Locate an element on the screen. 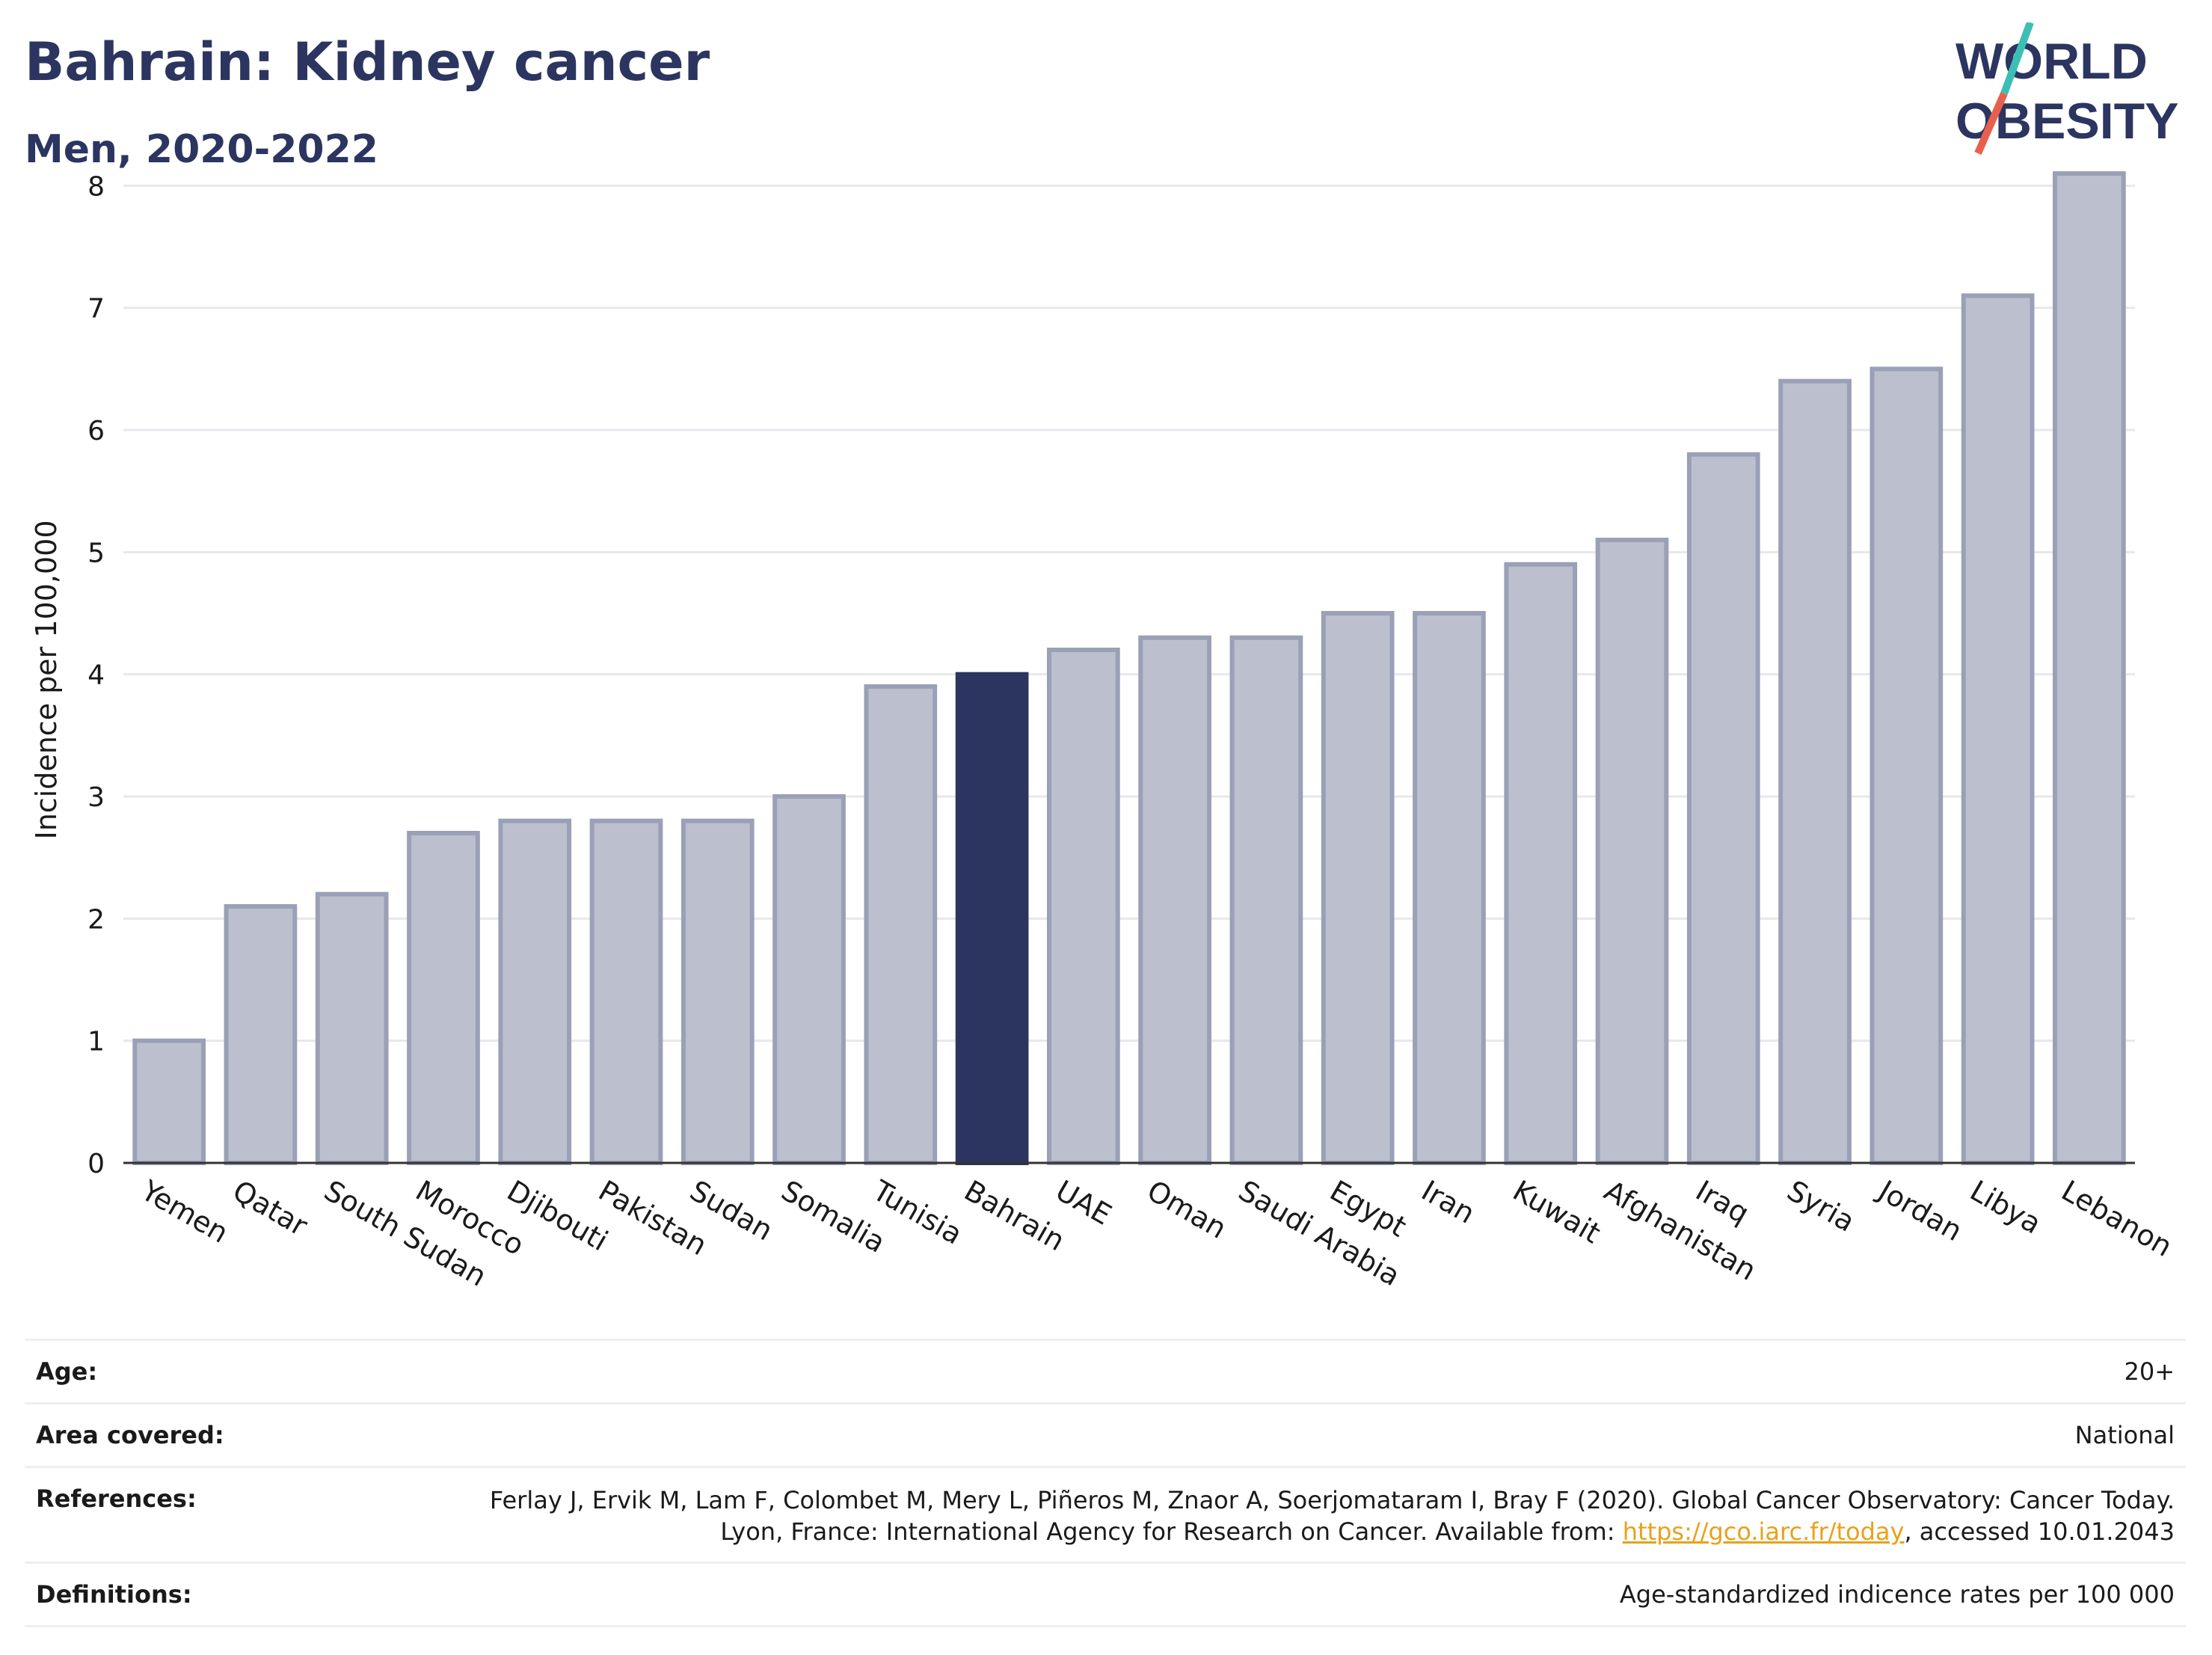 This screenshot has height=1655, width=2212. bar-saudi-arabia is located at coordinates (1266, 900).